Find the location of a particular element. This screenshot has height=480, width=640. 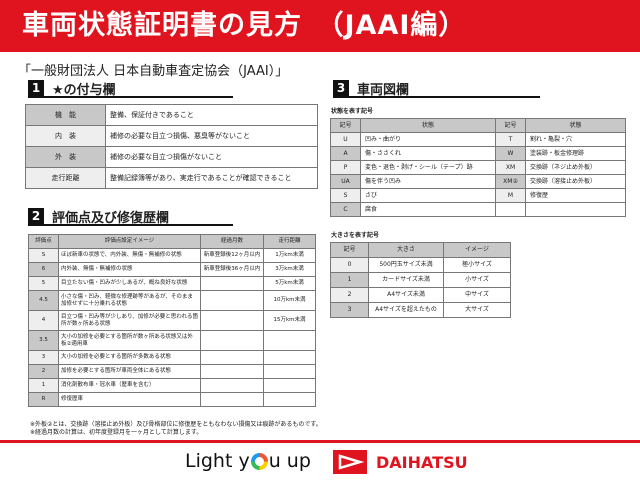

brand-name: DAIHATSU is located at coordinates (422, 462).